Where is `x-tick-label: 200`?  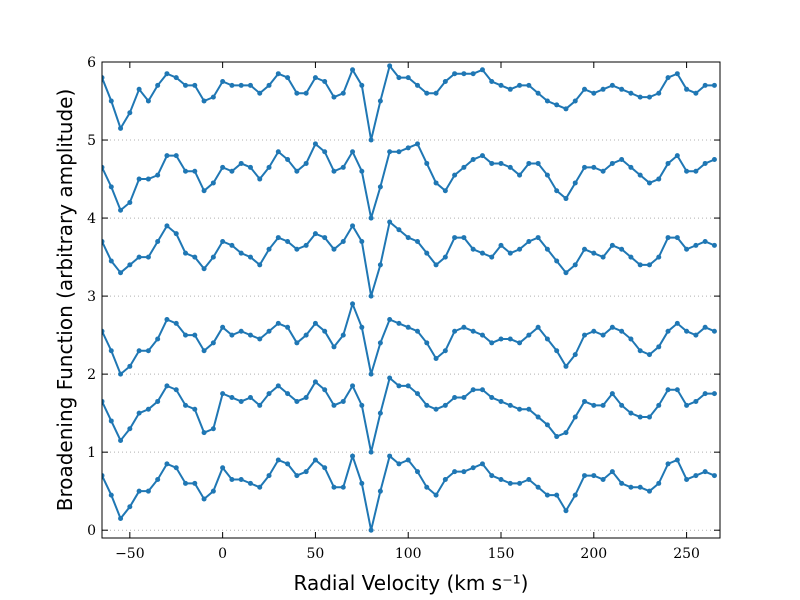
x-tick-label: 200 is located at coordinates (593, 554).